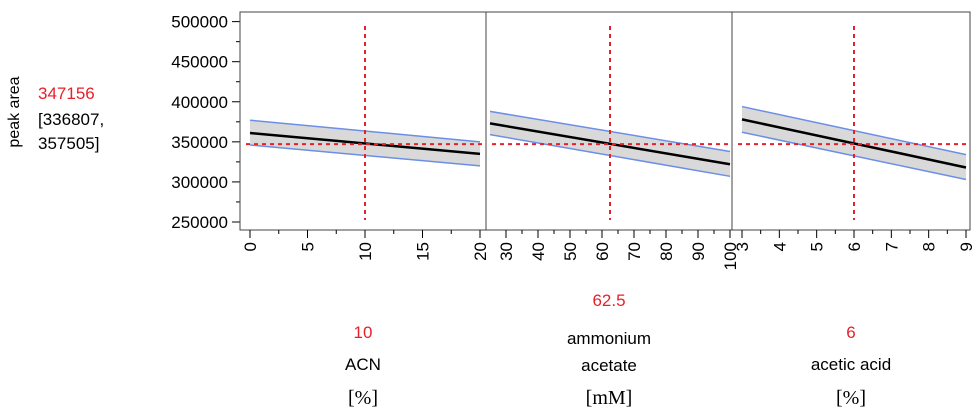 The image size is (976, 414). What do you see at coordinates (250, 246) in the screenshot?
I see `x-tick-label: 0` at bounding box center [250, 246].